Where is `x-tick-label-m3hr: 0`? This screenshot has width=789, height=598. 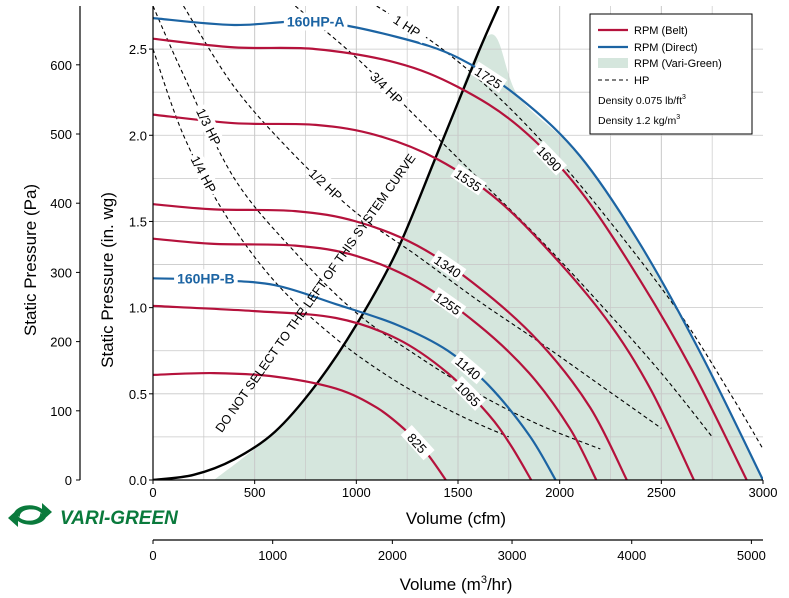 x-tick-label-m3hr: 0 is located at coordinates (152, 555).